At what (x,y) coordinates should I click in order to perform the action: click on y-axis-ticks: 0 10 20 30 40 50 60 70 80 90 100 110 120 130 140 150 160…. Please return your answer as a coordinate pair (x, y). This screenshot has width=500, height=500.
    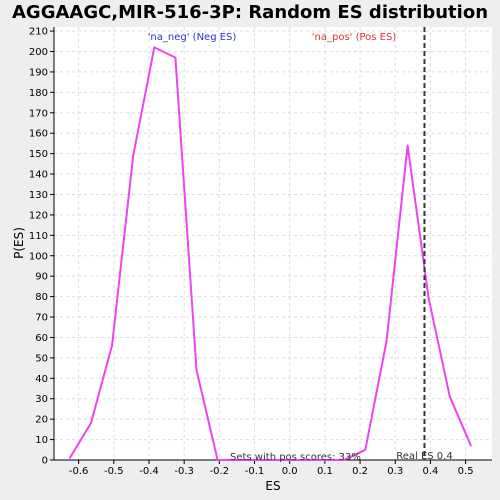
    Looking at the image, I should click on (41, 247).